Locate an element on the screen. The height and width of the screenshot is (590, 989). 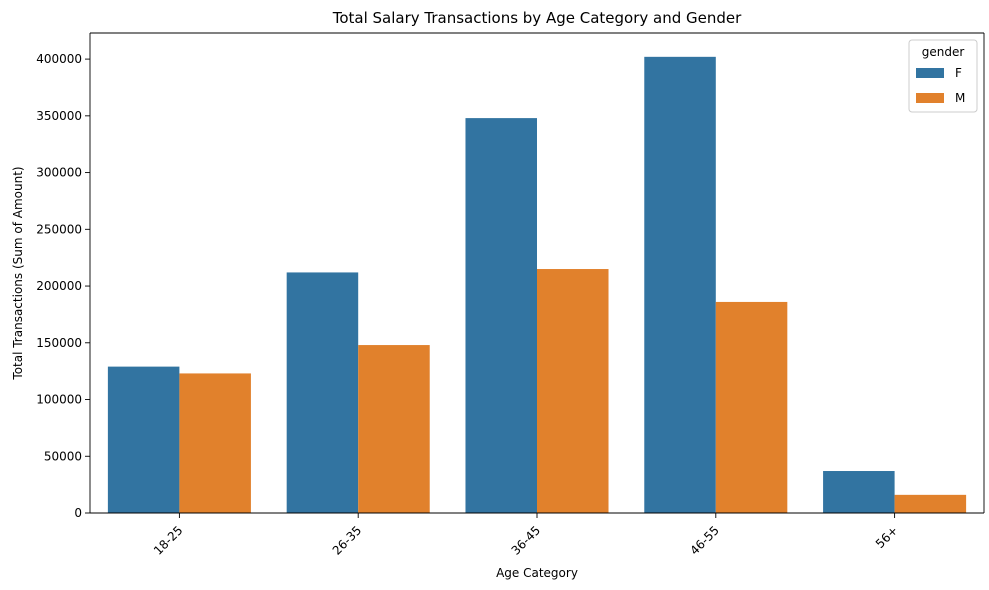
y-tick-label: 350000 is located at coordinates (59, 116).